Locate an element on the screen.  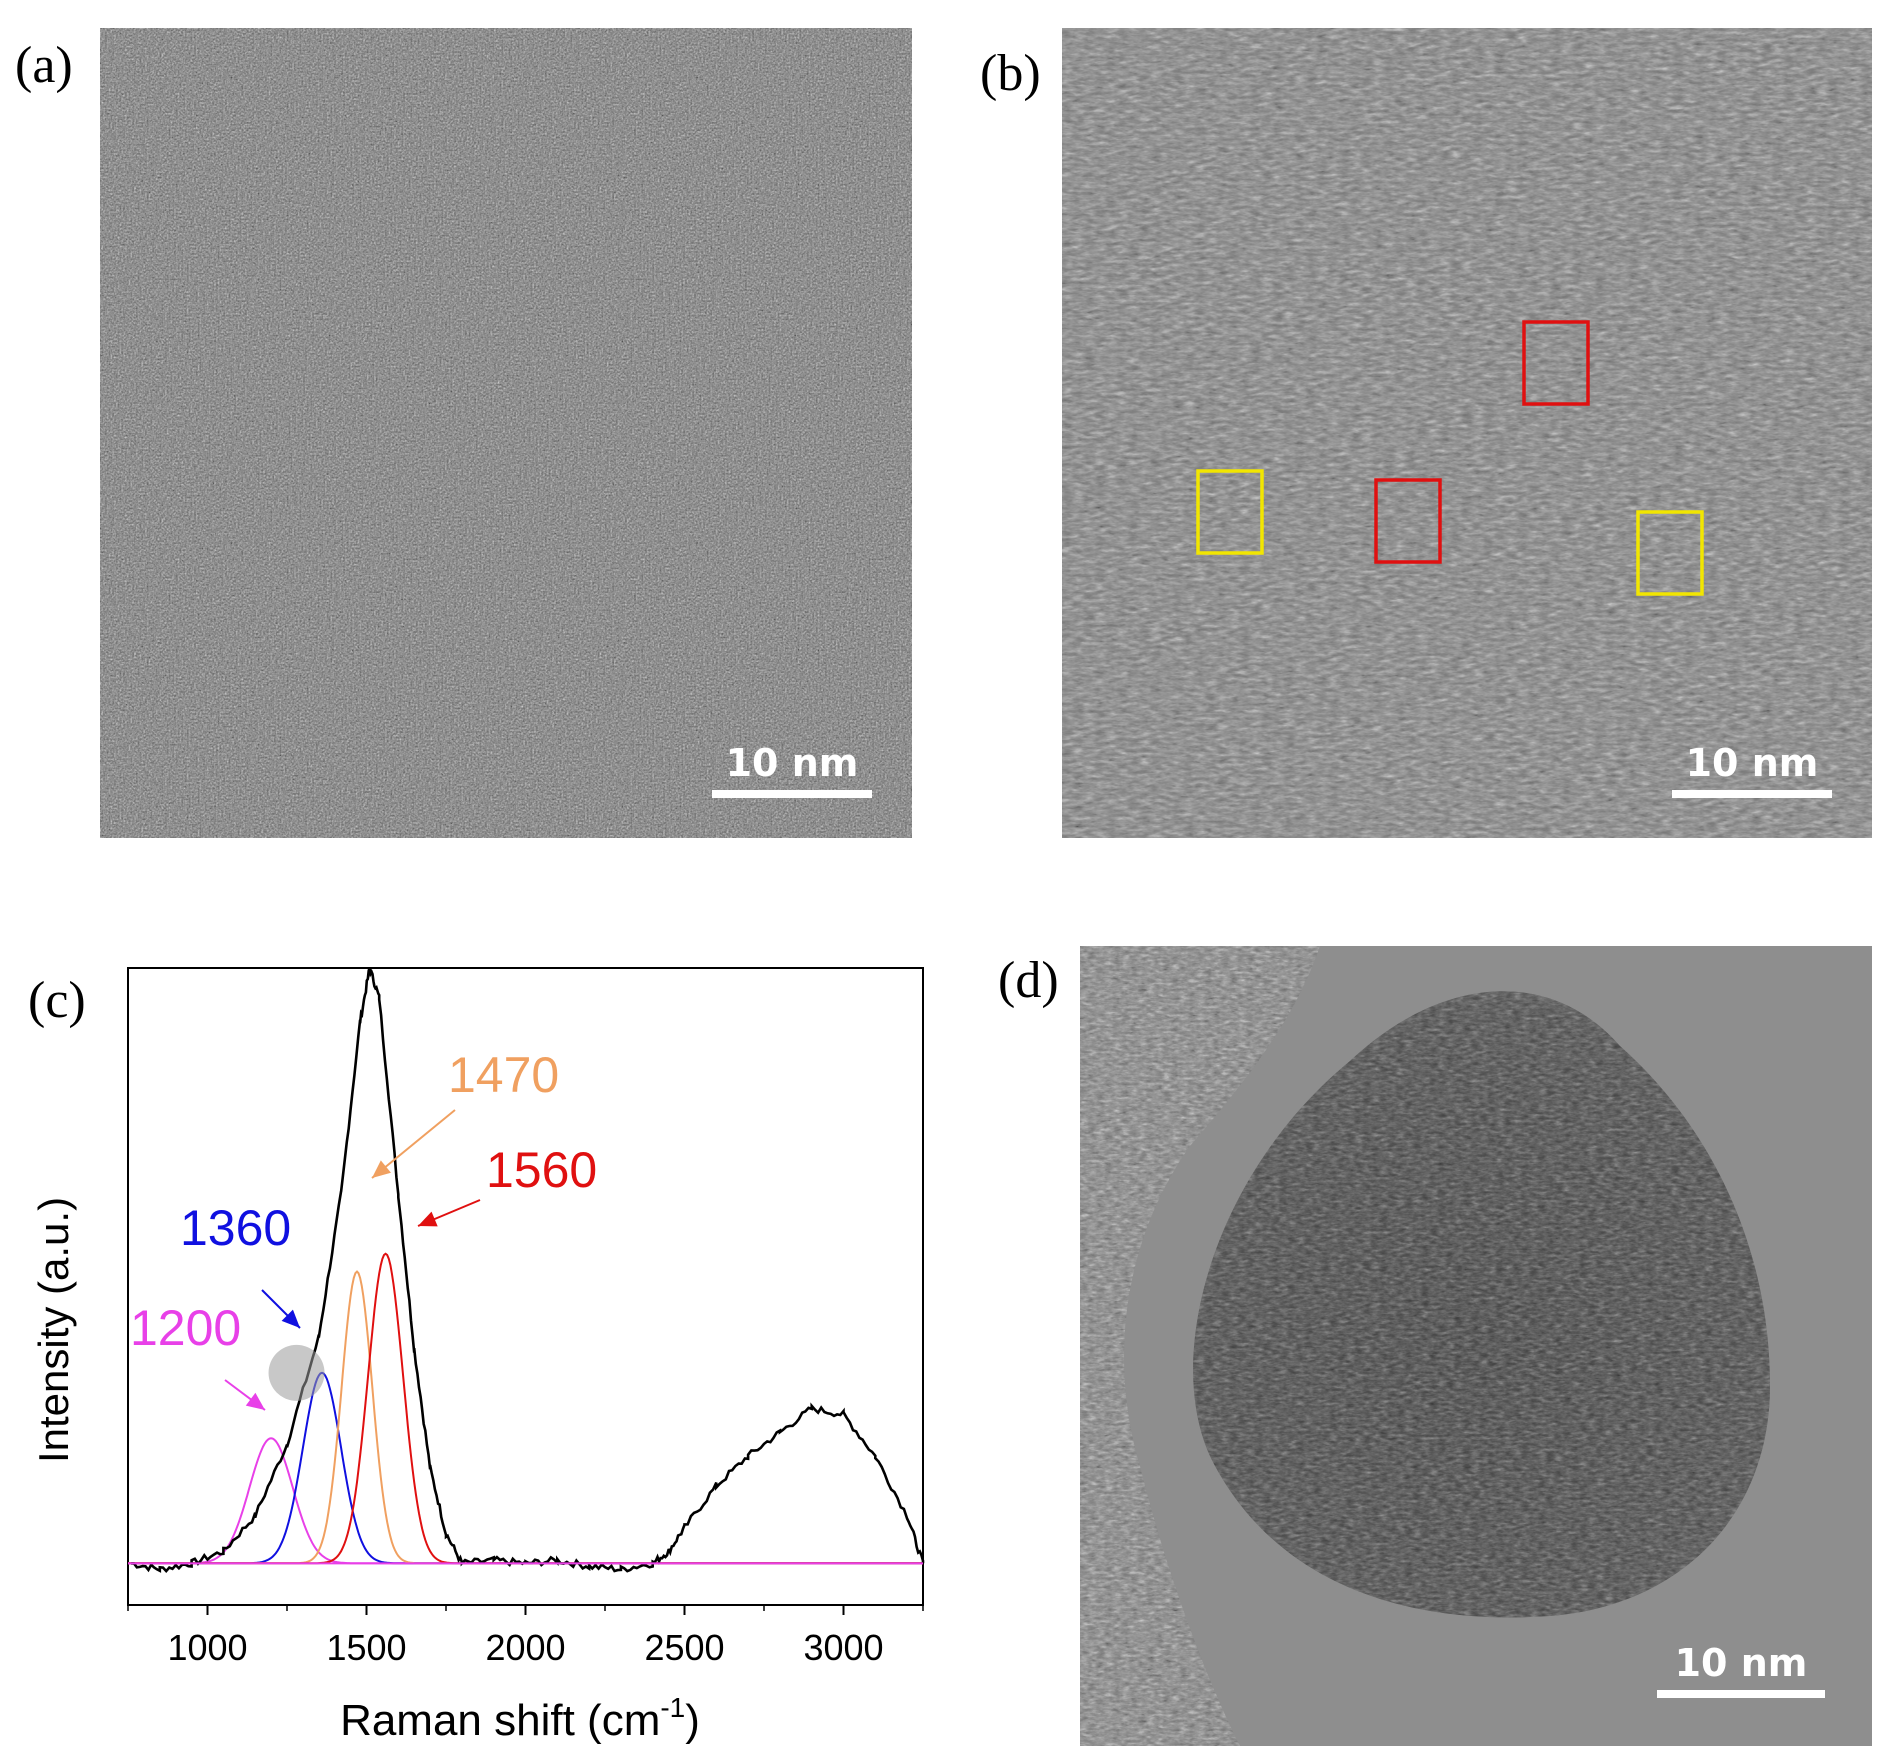
x-axis-label-main: Raman shift (cm is located at coordinates (500, 1720).